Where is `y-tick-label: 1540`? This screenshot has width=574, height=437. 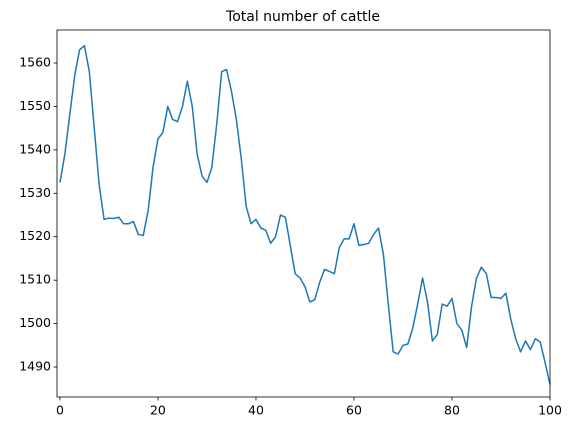
y-tick-label: 1540 is located at coordinates (35, 148).